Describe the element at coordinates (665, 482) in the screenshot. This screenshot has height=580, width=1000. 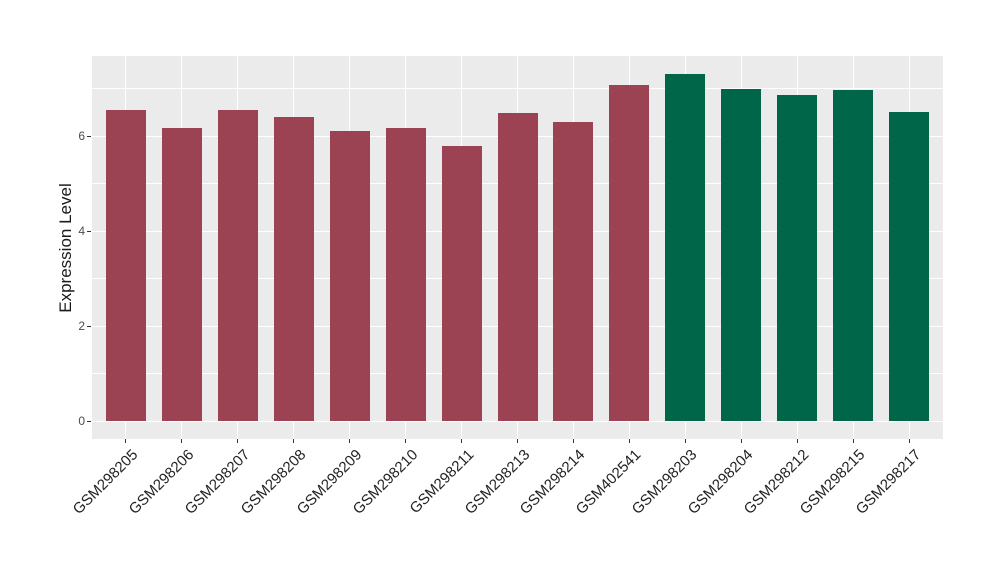
I see `x-axis-tick-label: GSM298203` at that location.